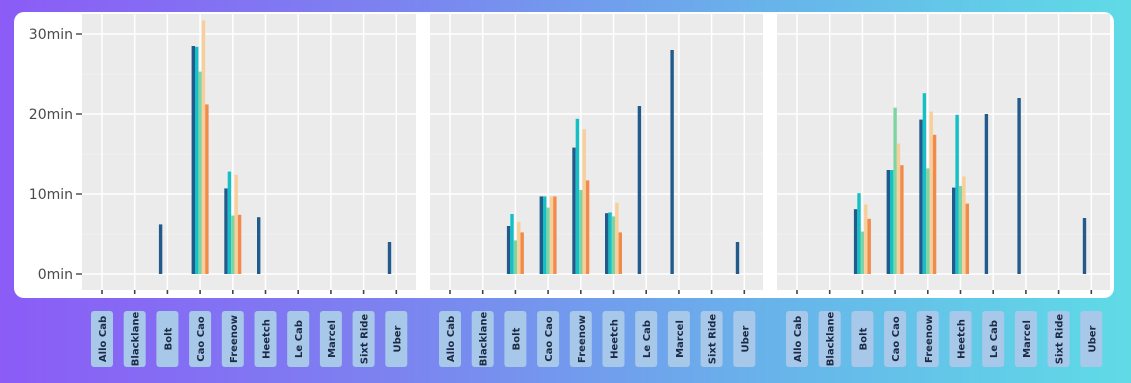 The height and width of the screenshot is (383, 1131). I want to click on y-tick-label: 20min, so click(51, 115).